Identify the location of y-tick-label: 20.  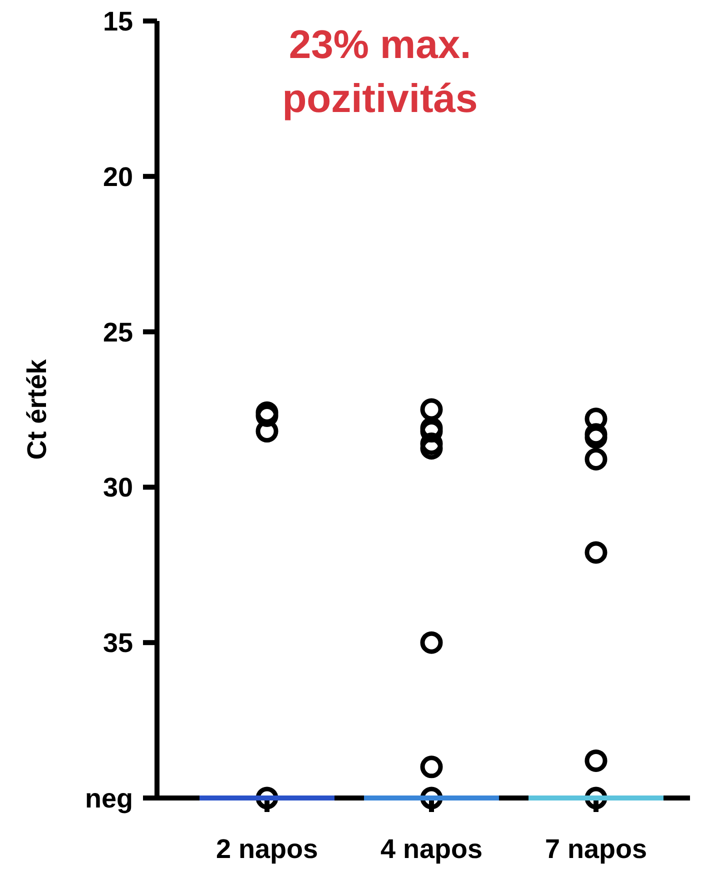
(117, 177).